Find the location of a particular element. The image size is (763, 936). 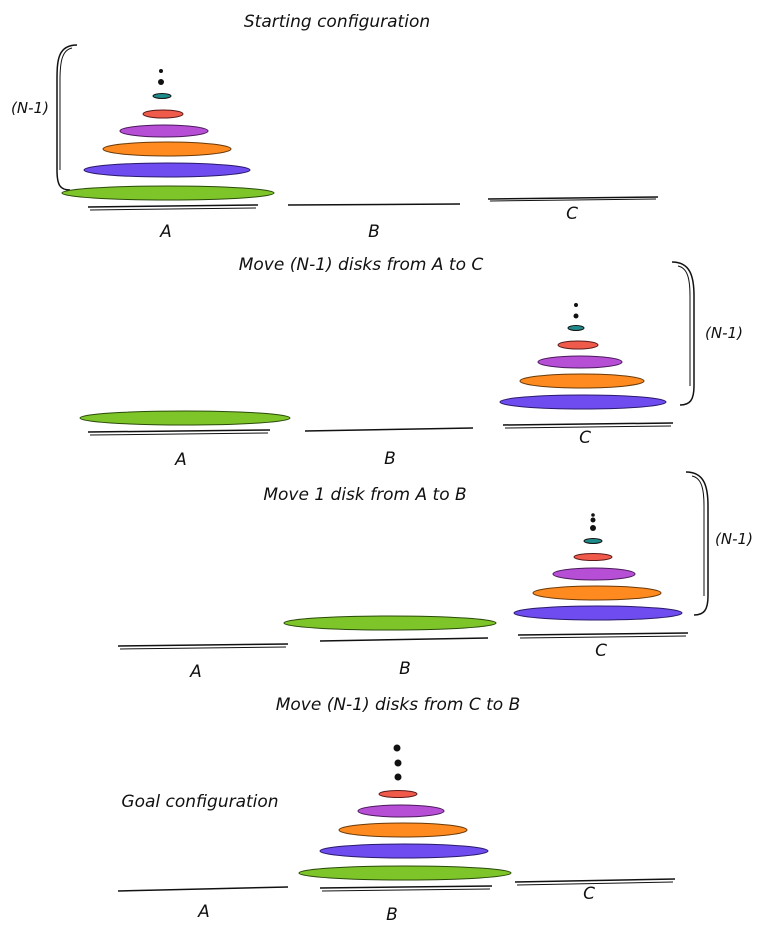

step1-peg-a-label: A is located at coordinates (165, 232).